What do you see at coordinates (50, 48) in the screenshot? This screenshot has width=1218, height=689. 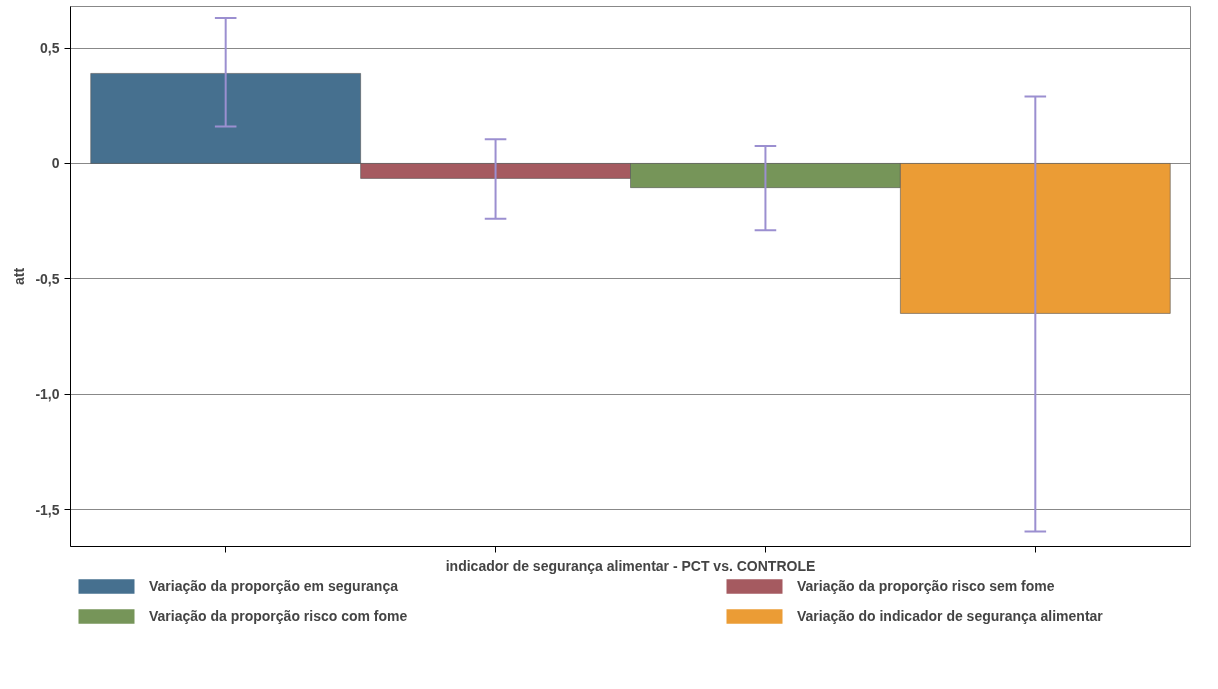 I see `y-tick-label: 0,5` at bounding box center [50, 48].